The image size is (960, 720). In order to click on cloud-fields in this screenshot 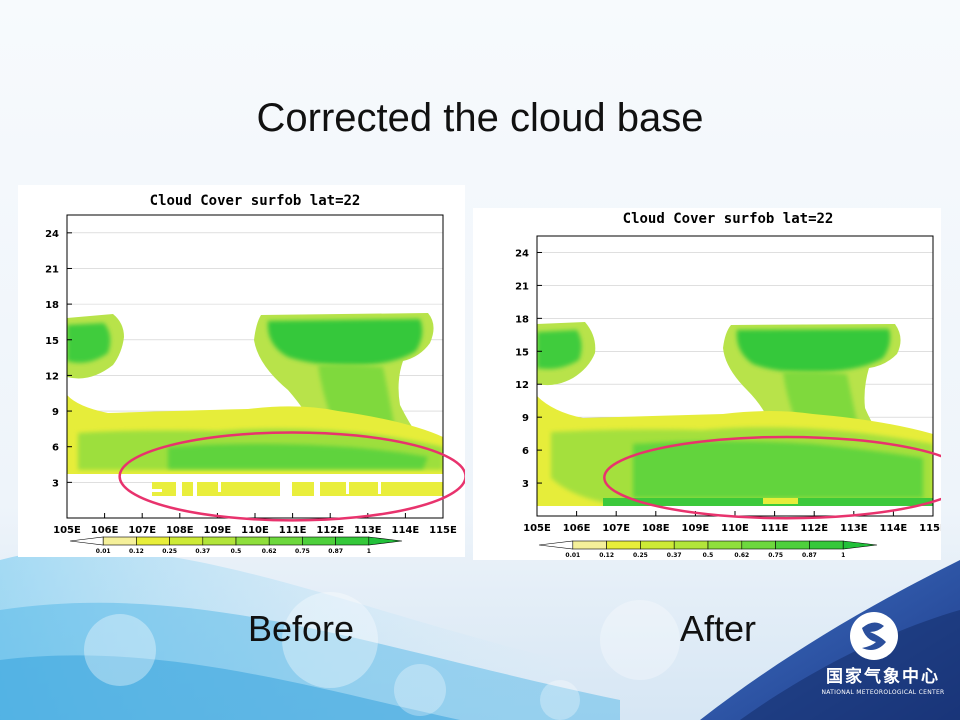, I will do `click(255, 406)`.